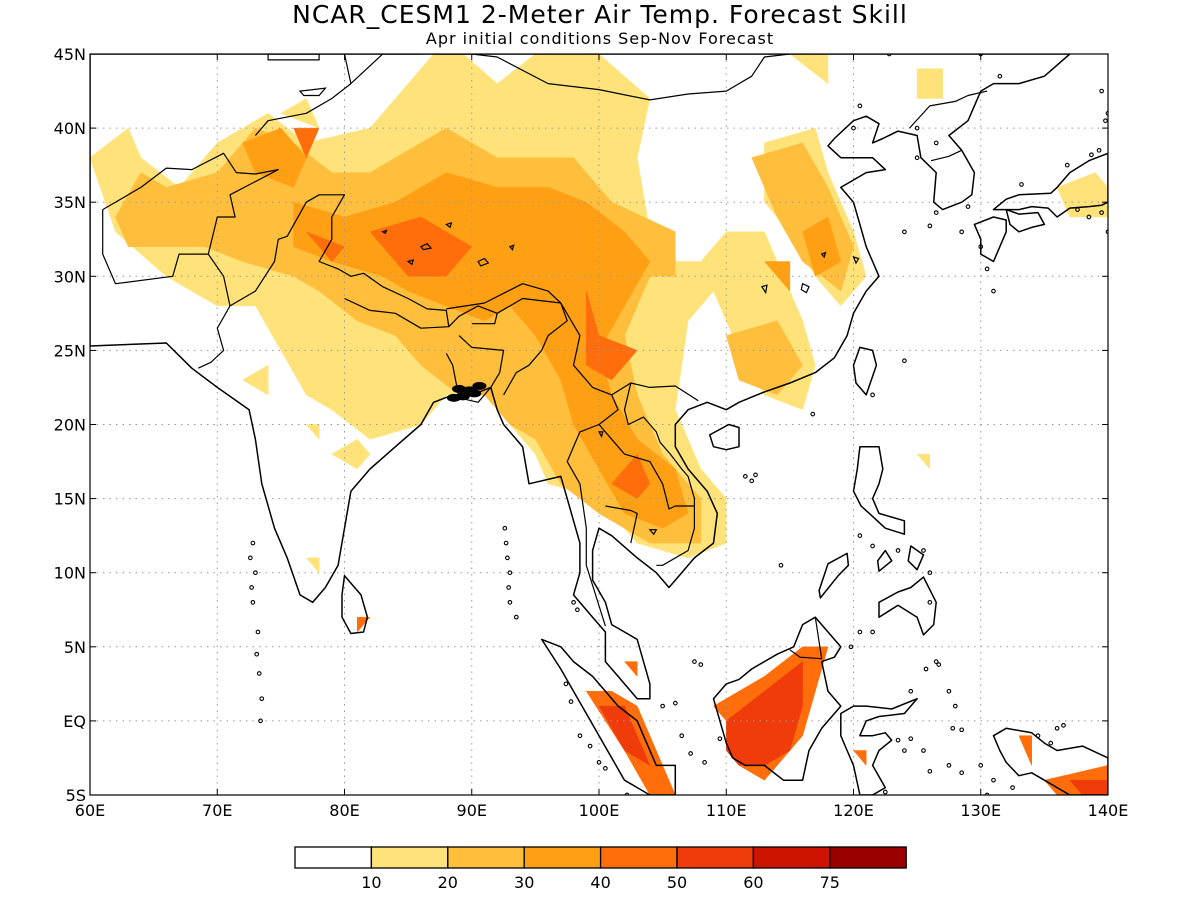 Image resolution: width=1200 pixels, height=900 pixels. I want to click on lat-tick-label: 25N, so click(70, 350).